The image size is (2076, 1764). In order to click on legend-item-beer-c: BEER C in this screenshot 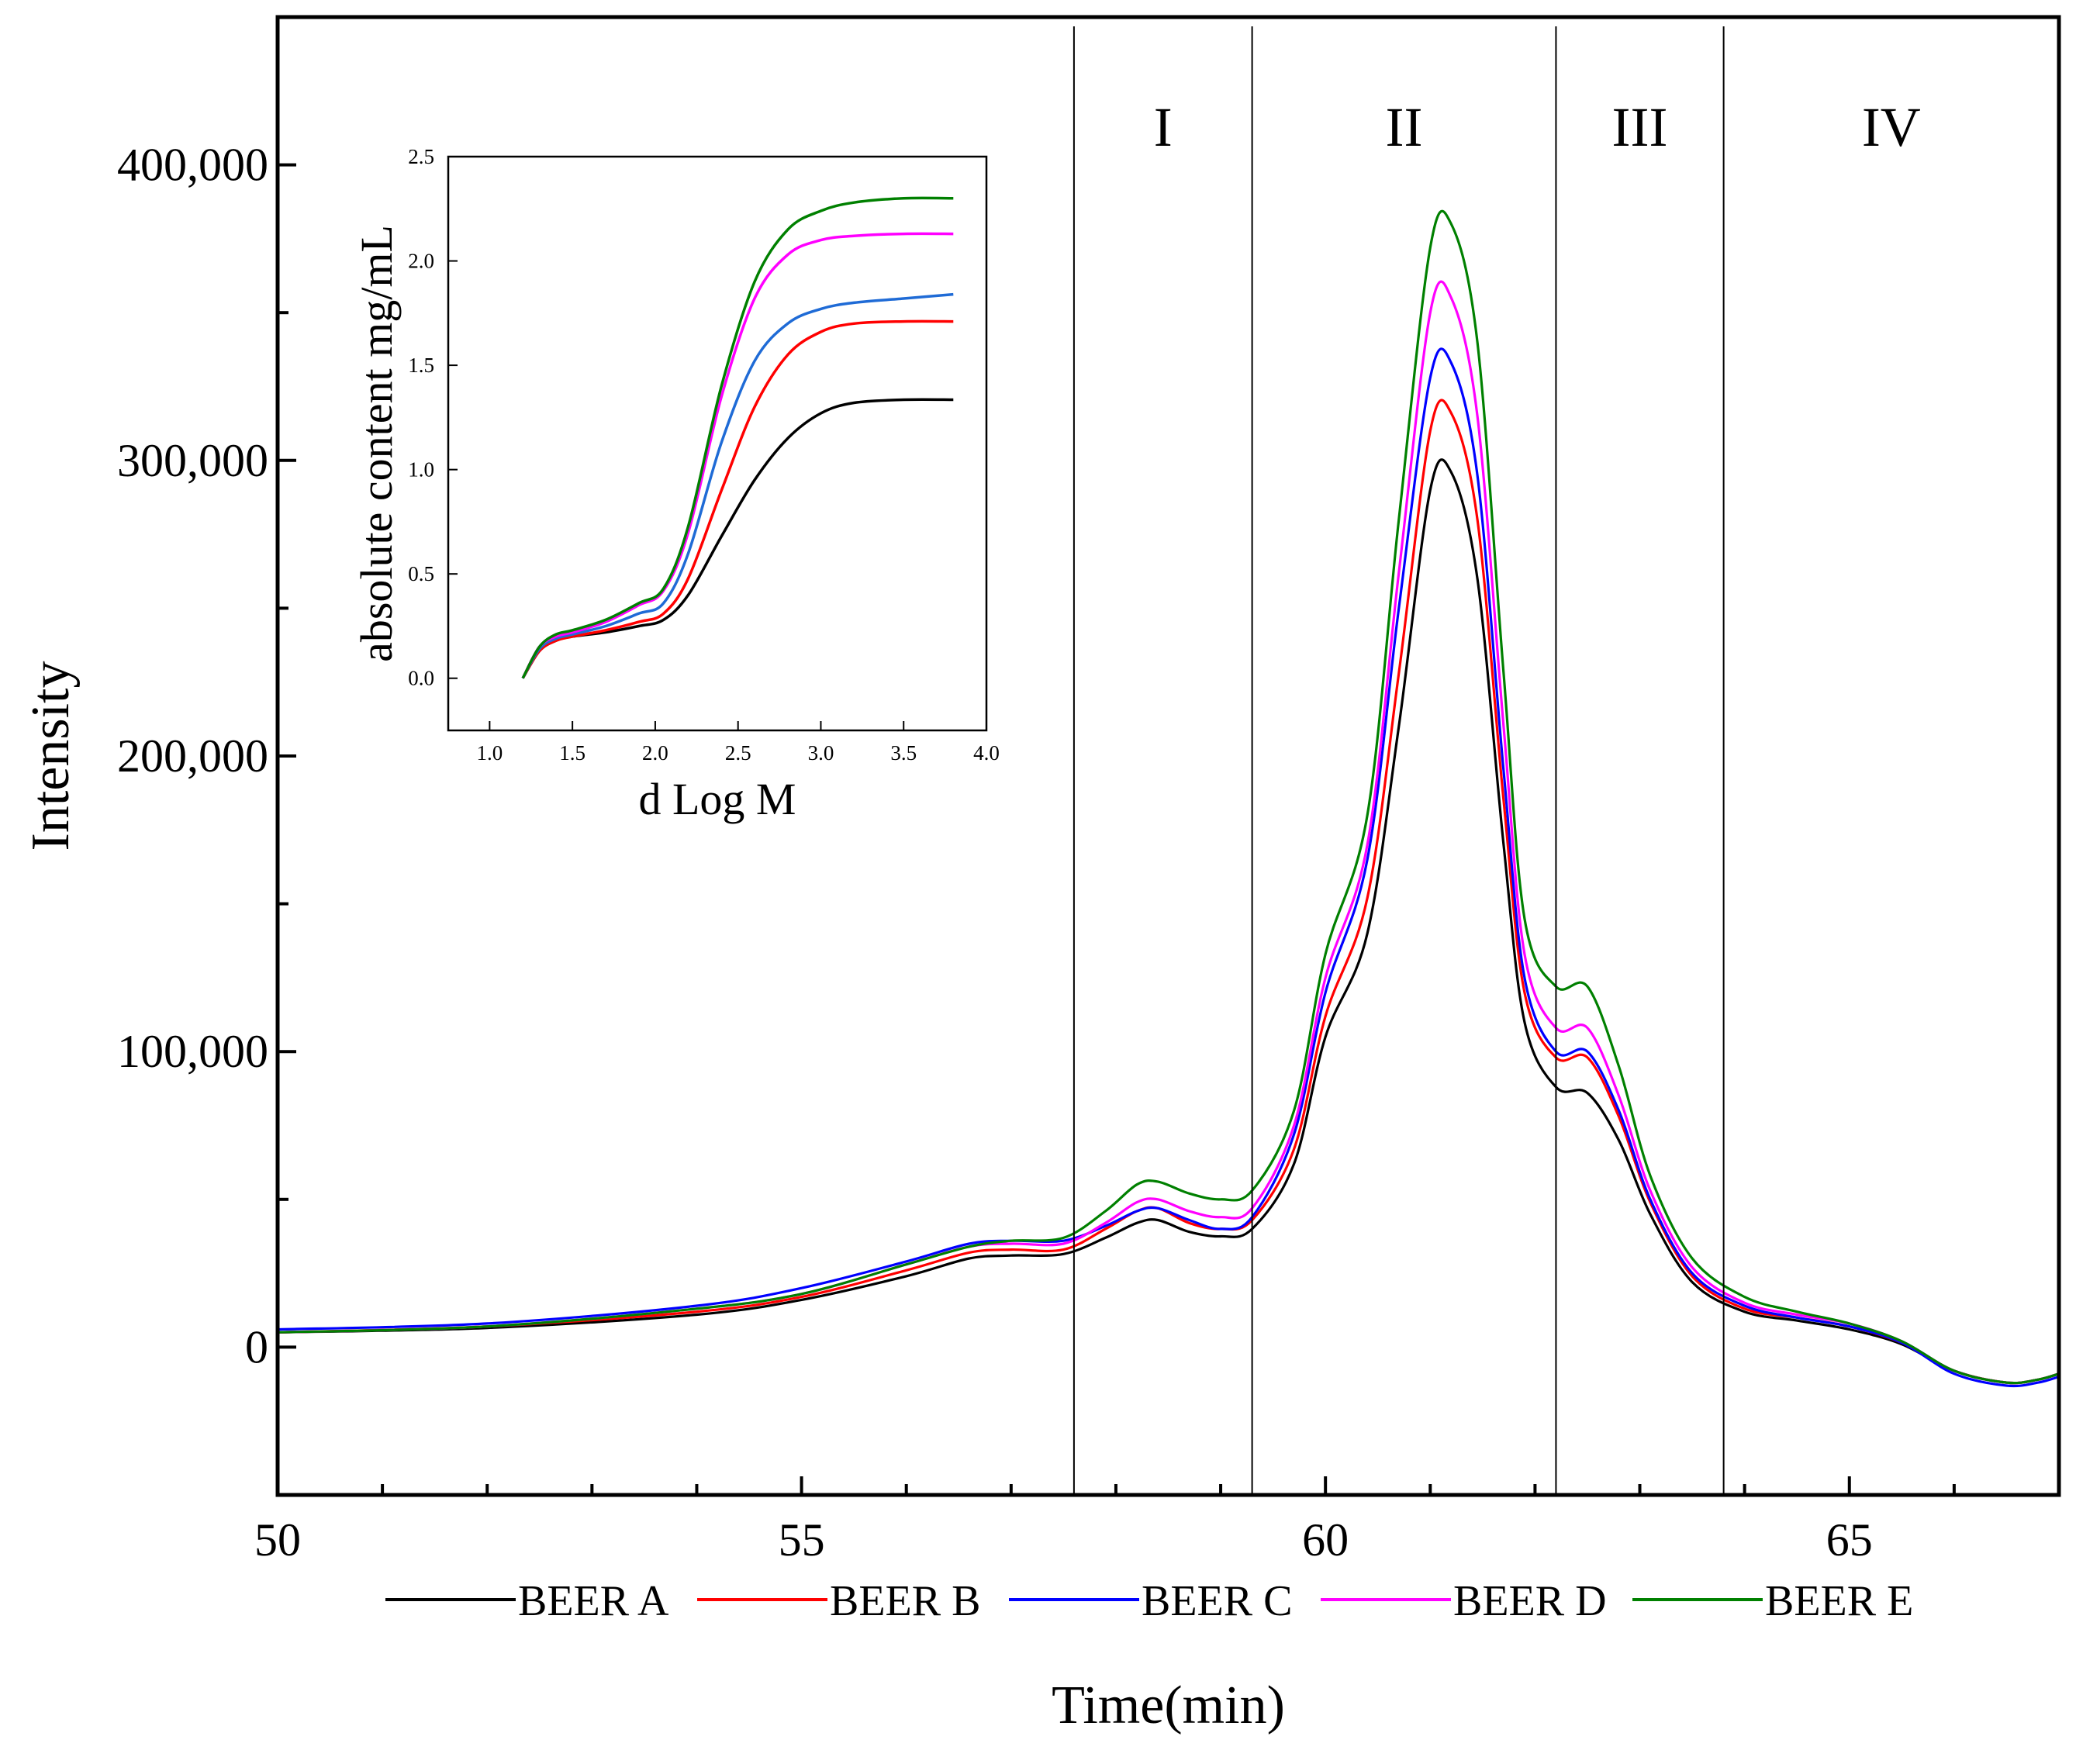, I will do `click(1150, 1601)`.